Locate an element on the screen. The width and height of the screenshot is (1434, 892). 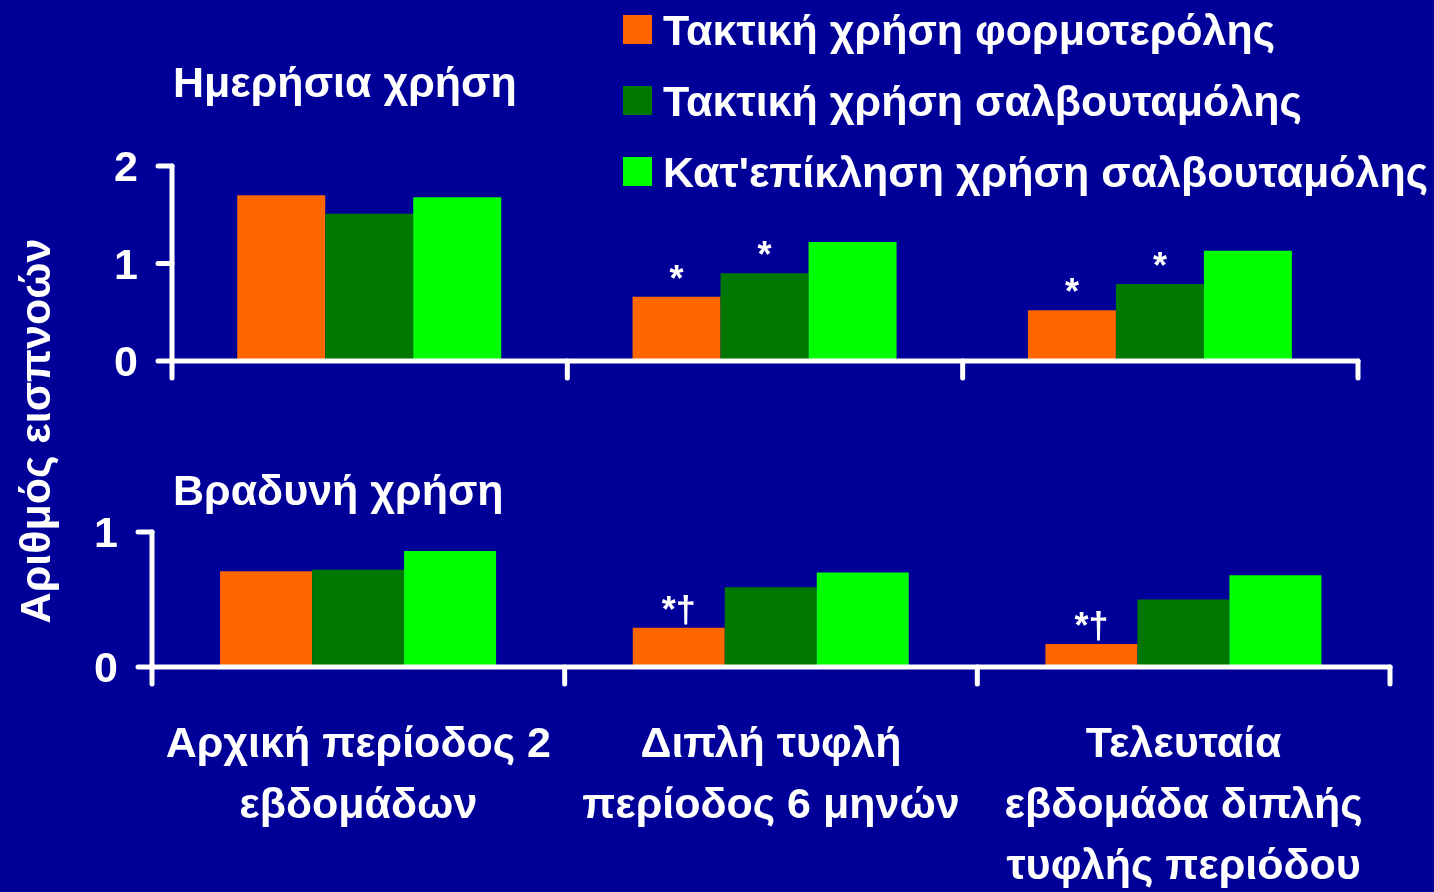
chart-title: Ημερήσια χρήση is located at coordinates (345, 82).